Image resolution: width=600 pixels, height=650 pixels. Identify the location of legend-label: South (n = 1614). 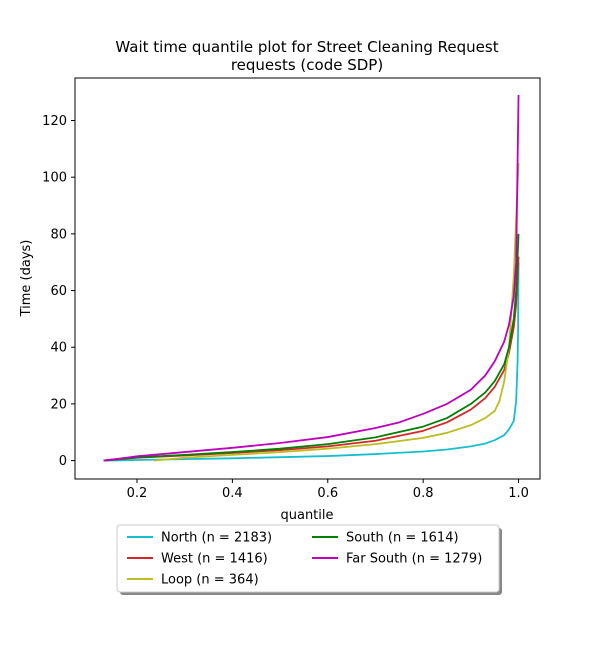
(402, 538).